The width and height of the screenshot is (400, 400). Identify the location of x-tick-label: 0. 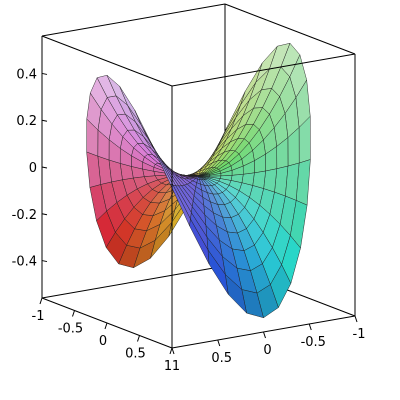
(103, 341).